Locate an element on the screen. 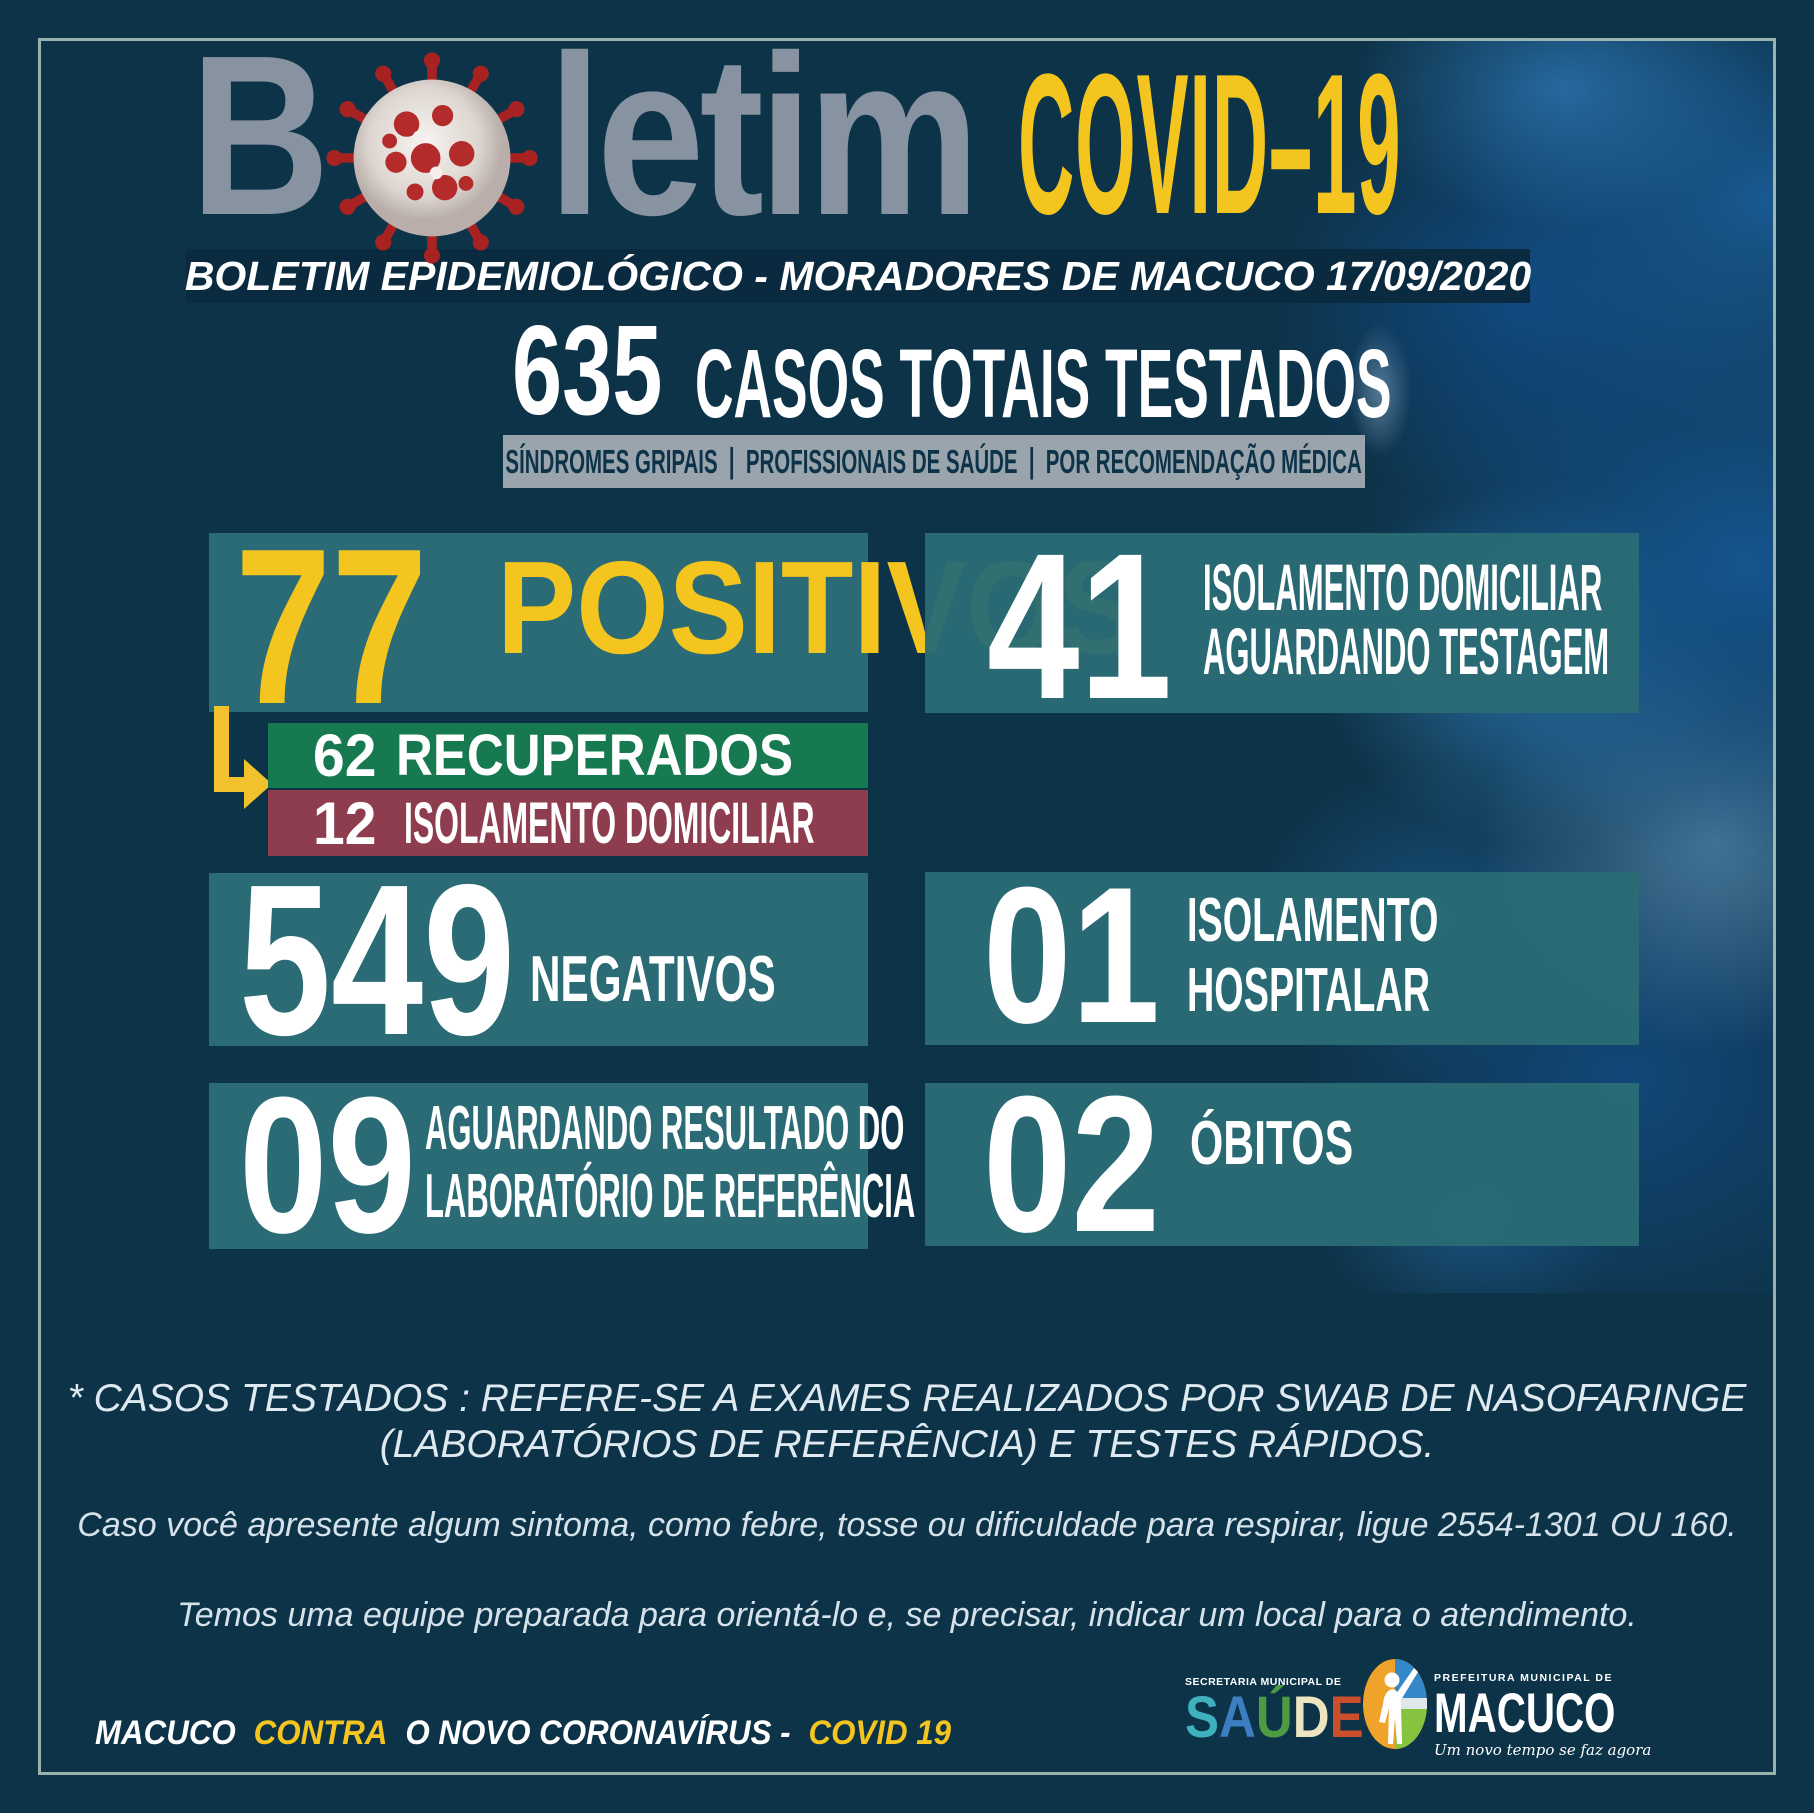  macuco-logo-wordmark: MACUCO is located at coordinates (1525, 1712).